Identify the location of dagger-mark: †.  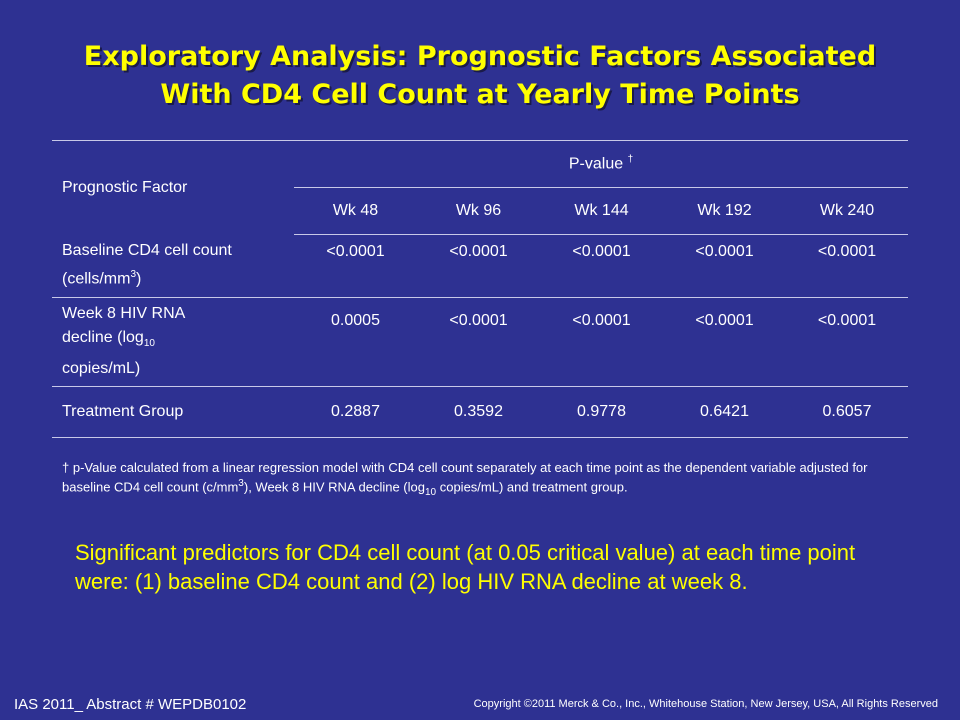
(630, 160).